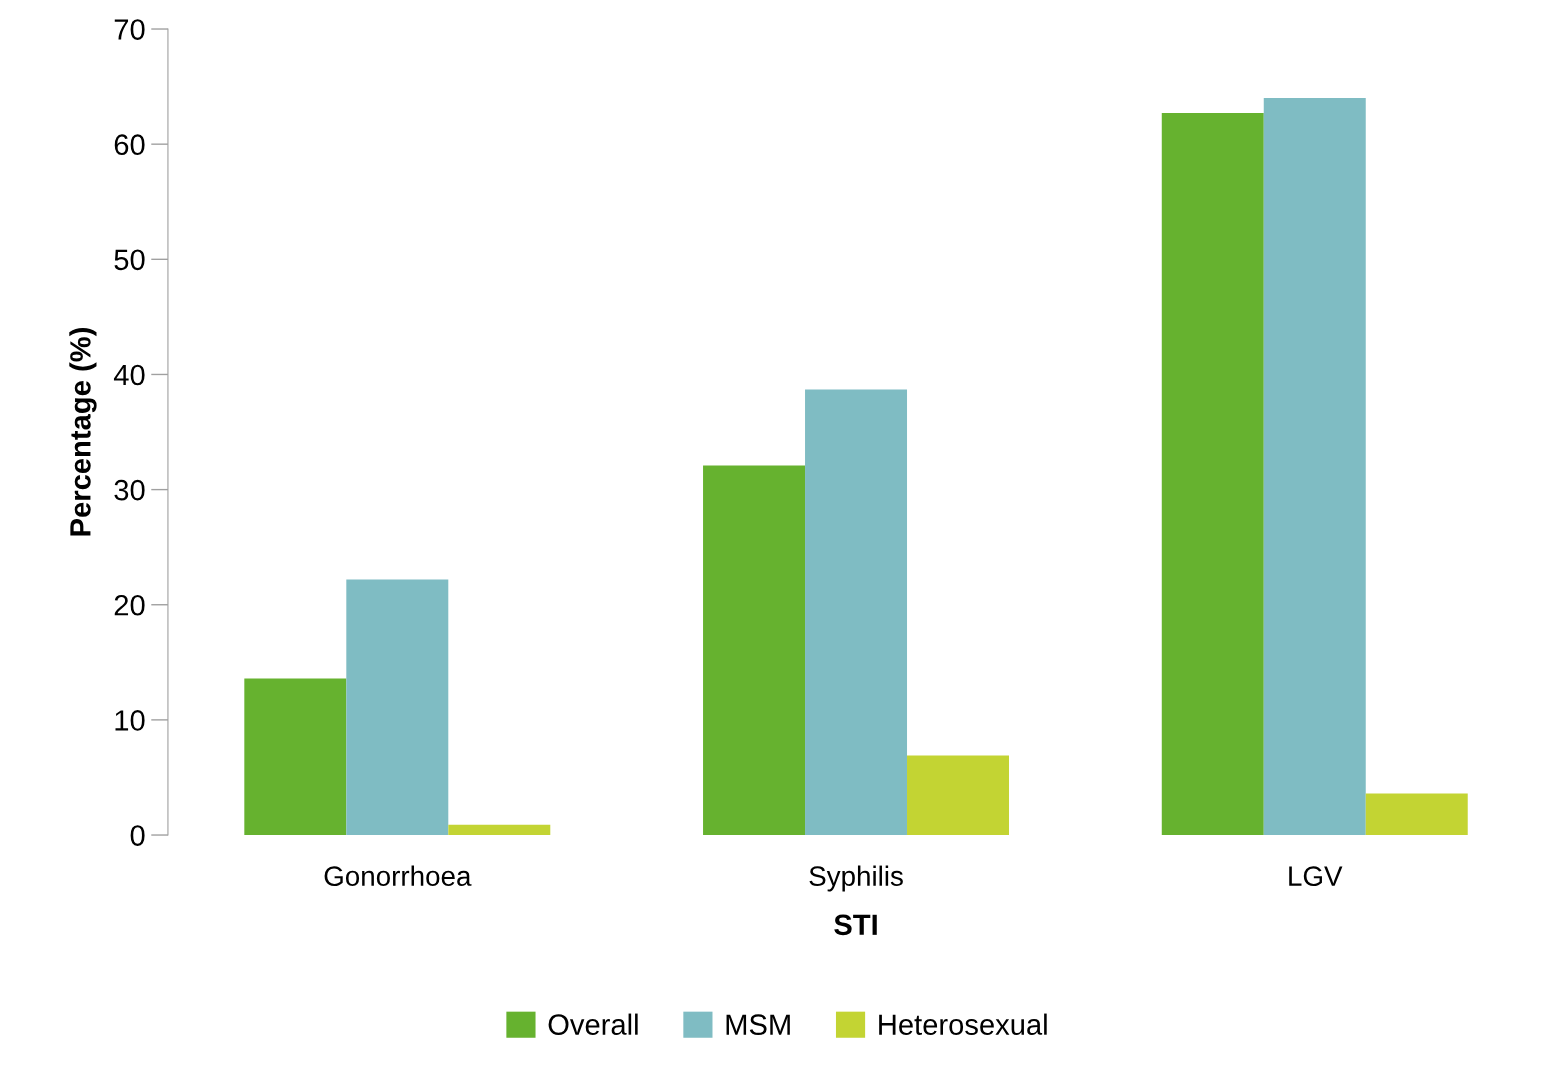  I want to click on legend-label: Heterosexual, so click(963, 1024).